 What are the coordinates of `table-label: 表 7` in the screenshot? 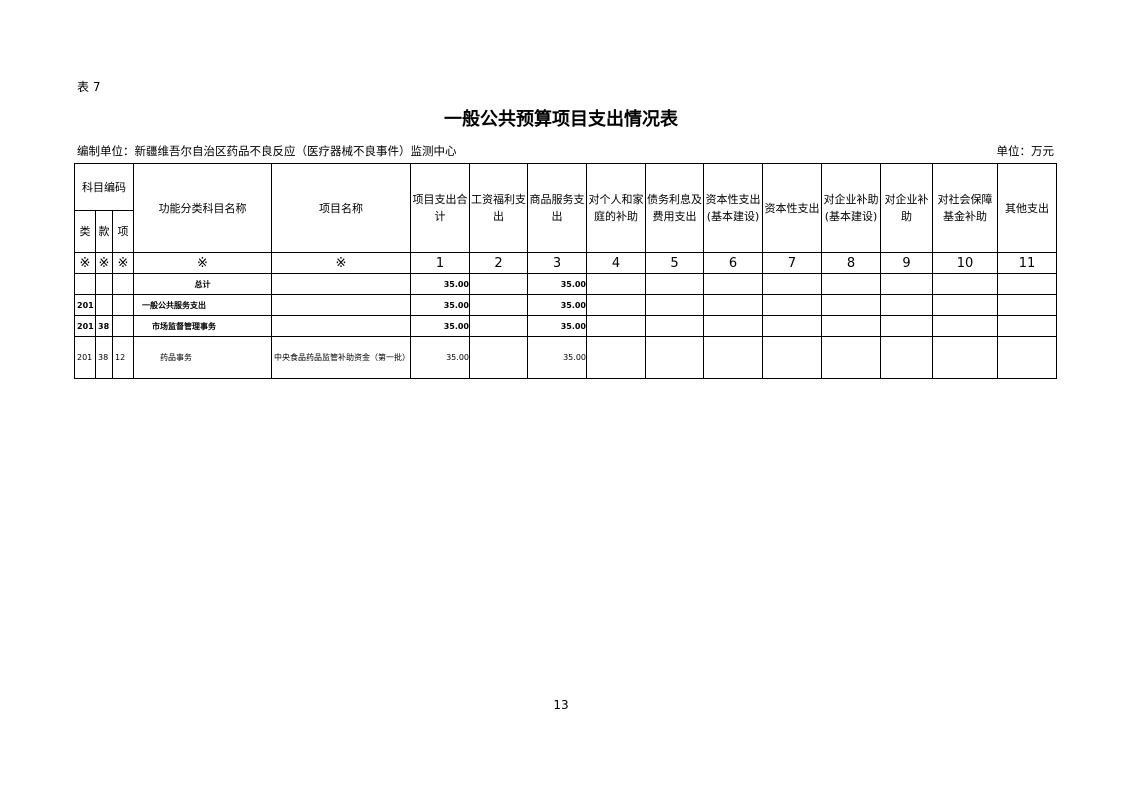 It's located at (89, 87).